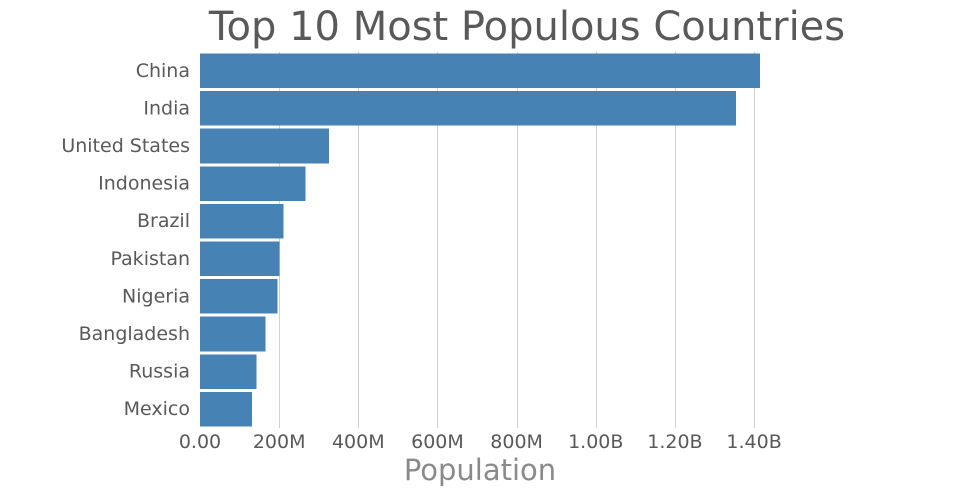 The image size is (960, 500). Describe the element at coordinates (516, 442) in the screenshot. I see `x-tick-label: 800M` at that location.